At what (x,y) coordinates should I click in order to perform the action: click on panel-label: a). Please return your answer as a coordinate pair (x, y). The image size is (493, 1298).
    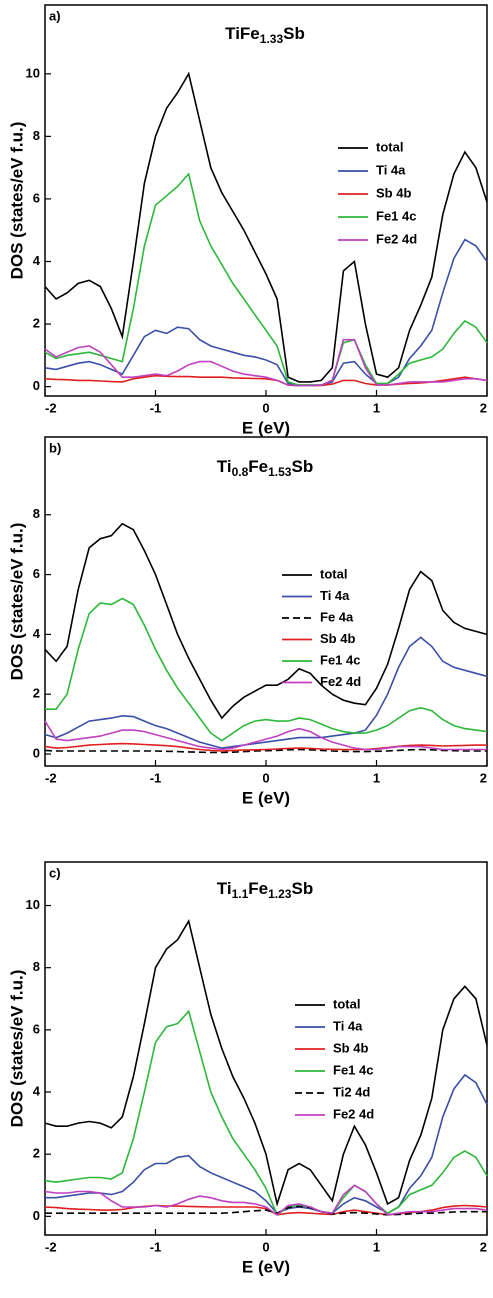
    Looking at the image, I should click on (55, 15).